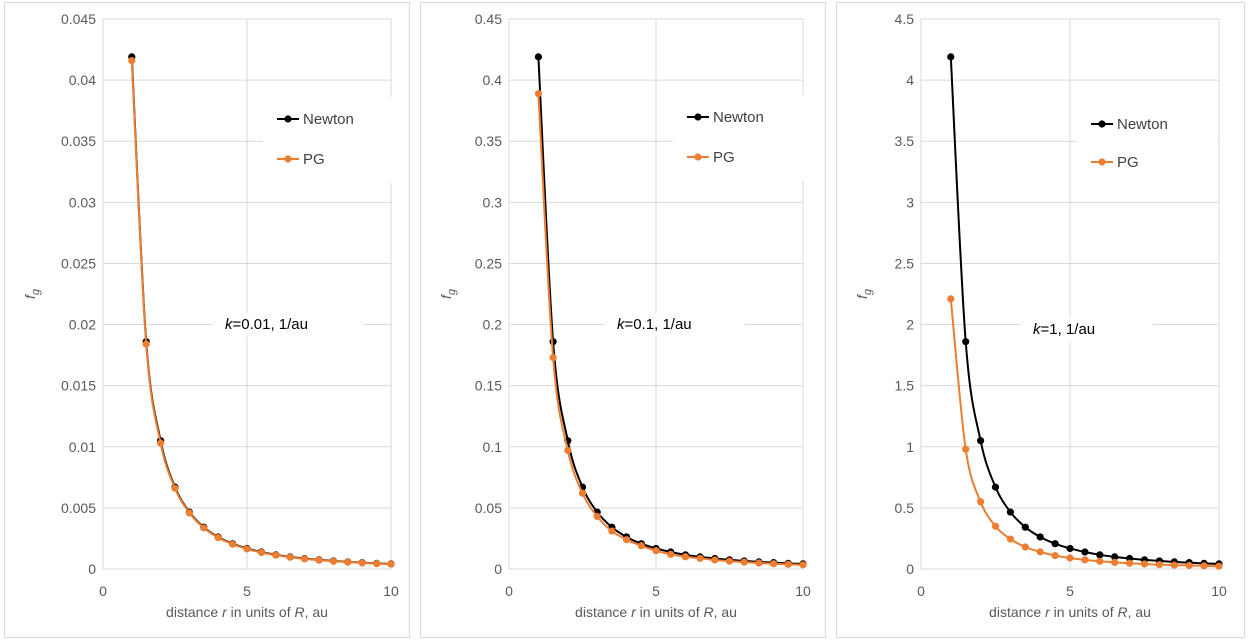  I want to click on y-tick-label: 3.5, so click(905, 141).